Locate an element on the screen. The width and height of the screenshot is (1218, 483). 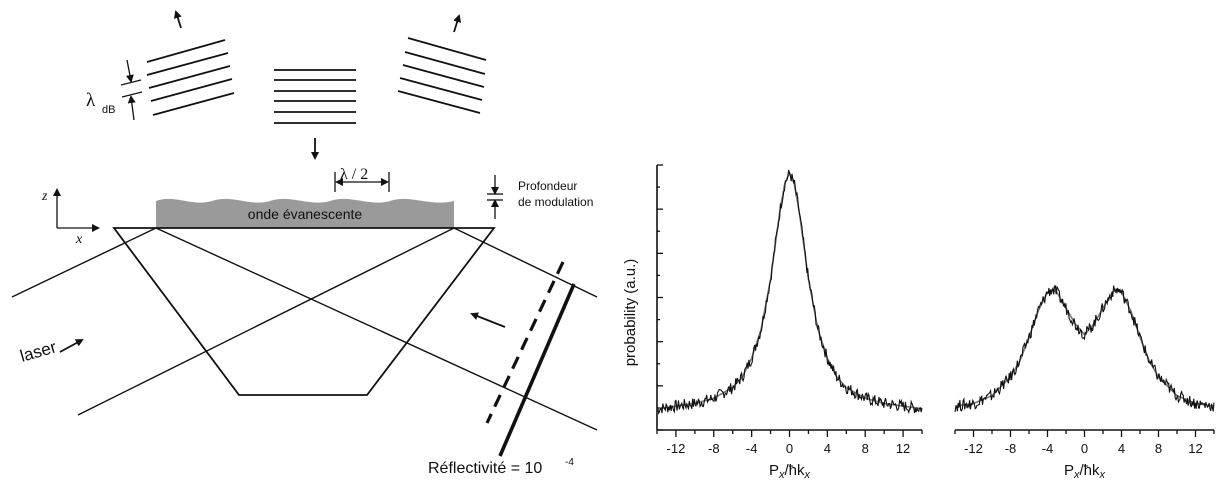
laser-label: laser is located at coordinates (38, 351).